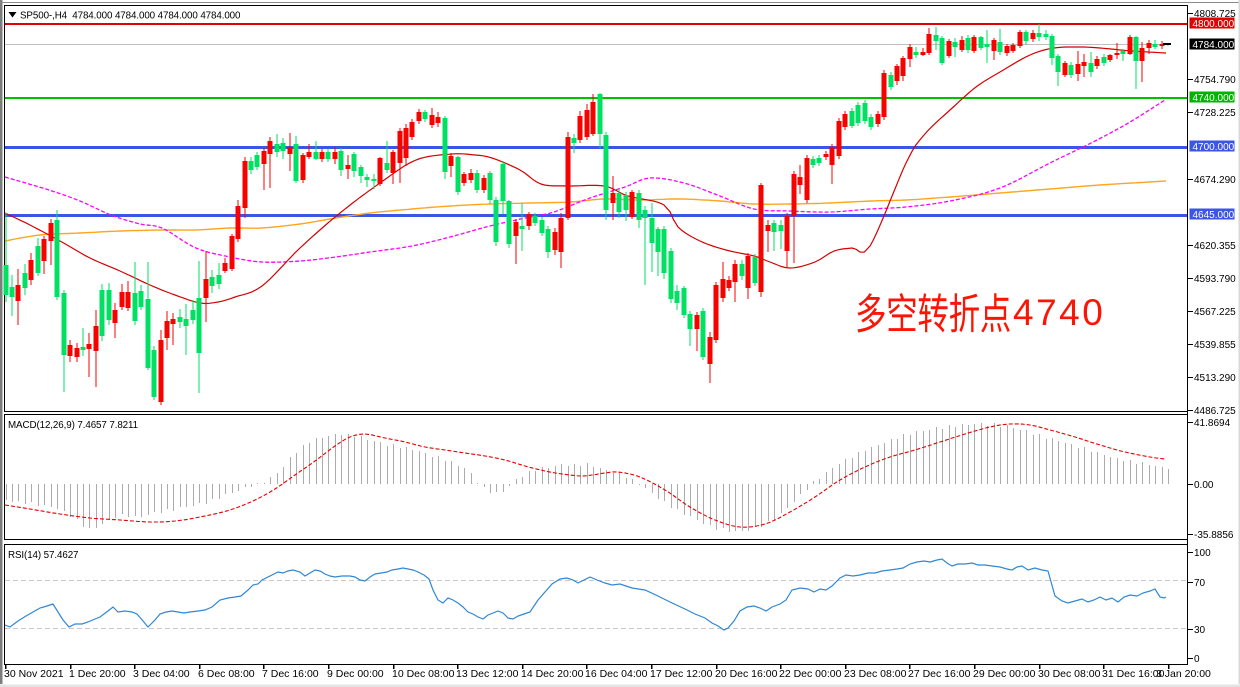 This screenshot has height=687, width=1240. I want to click on svg-text: 4513.290, so click(1215, 378).